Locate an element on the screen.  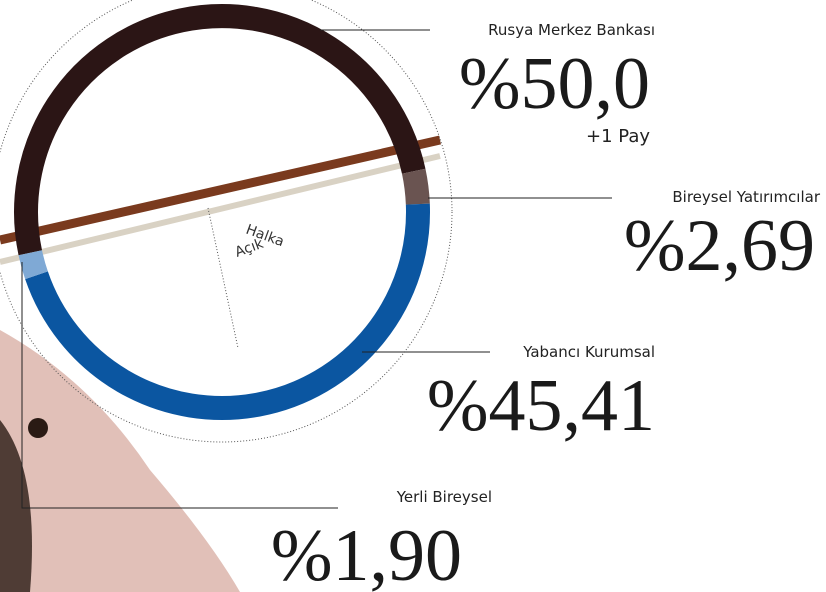
category-label: Rusya Merkez Bankası is located at coordinates (571, 30).